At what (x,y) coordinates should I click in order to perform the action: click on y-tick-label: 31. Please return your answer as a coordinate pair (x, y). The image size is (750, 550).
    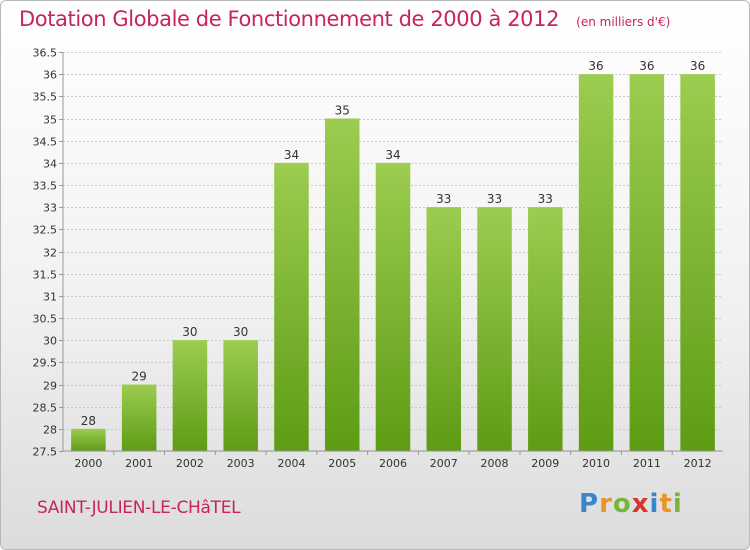
    Looking at the image, I should click on (50, 297).